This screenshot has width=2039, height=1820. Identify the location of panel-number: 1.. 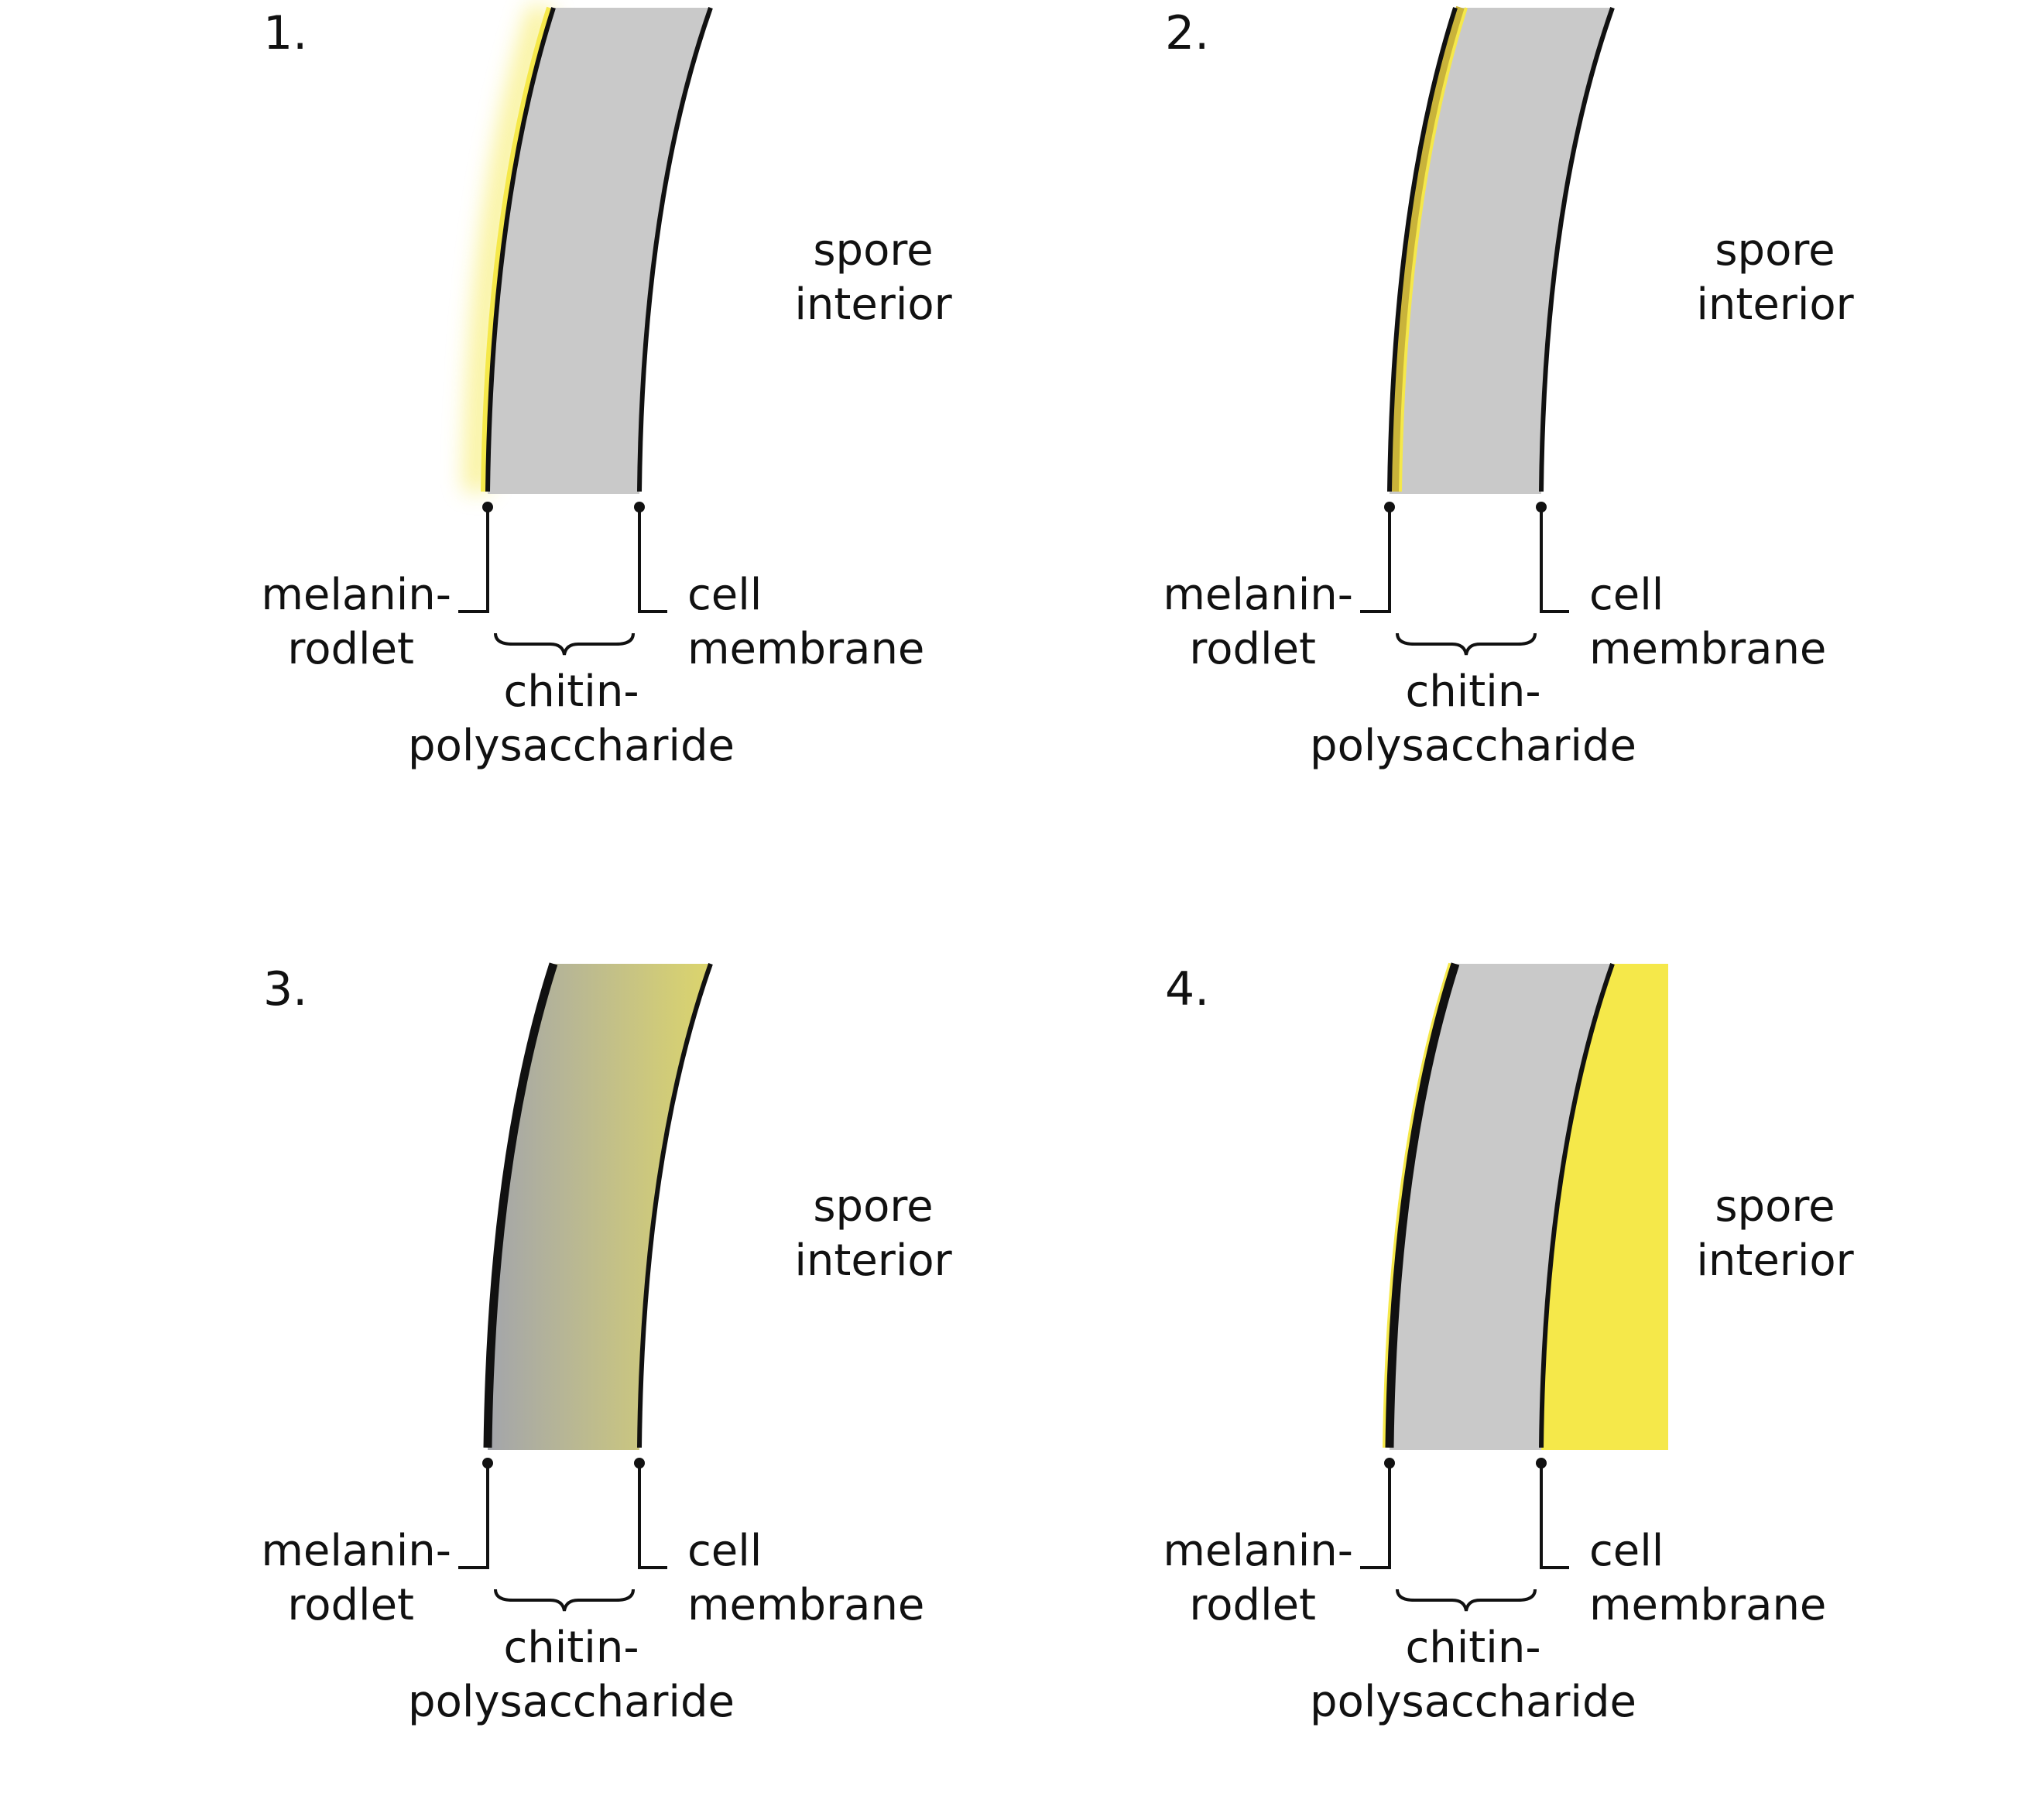
(285, 33).